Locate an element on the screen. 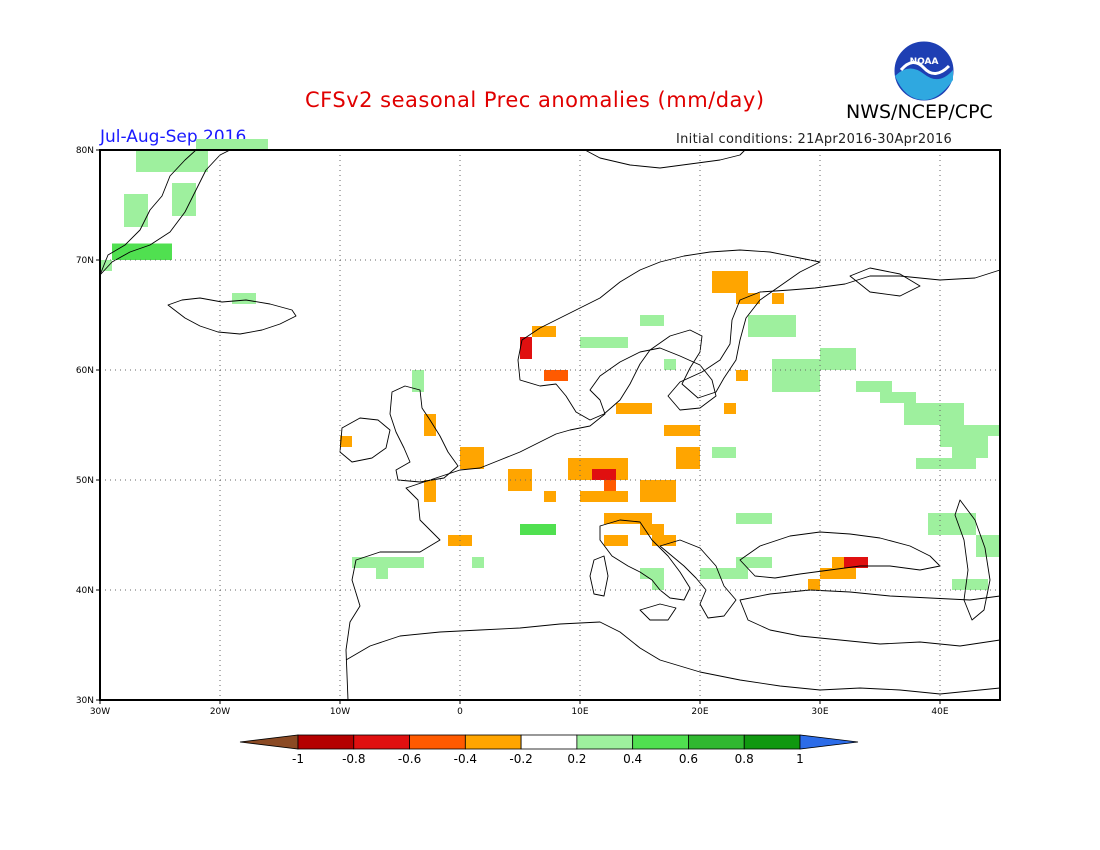  coastline-turkey is located at coordinates (870, 618).